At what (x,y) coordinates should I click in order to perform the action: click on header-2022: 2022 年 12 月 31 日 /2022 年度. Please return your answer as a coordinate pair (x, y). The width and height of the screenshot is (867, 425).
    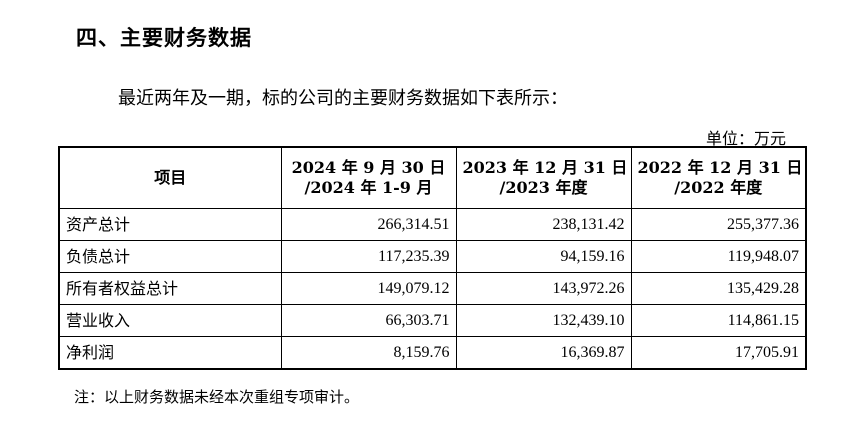
    Looking at the image, I should click on (718, 177).